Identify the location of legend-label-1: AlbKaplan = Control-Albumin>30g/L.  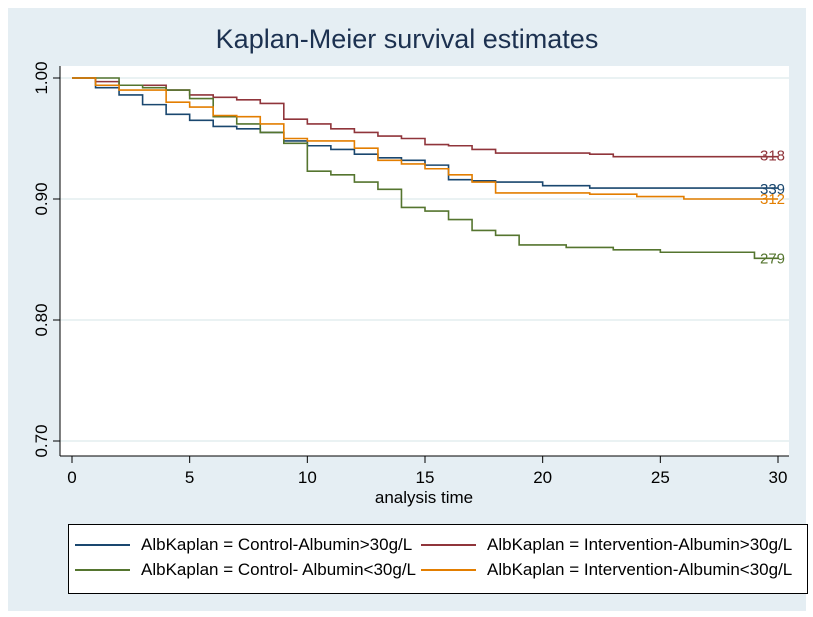
(277, 544).